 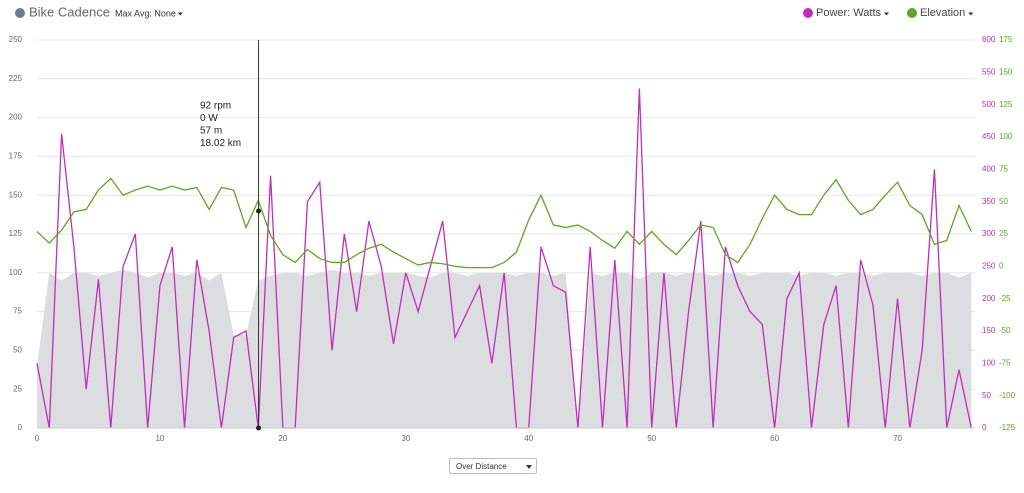 I want to click on tooltip-line: 57 m, so click(x=211, y=131).